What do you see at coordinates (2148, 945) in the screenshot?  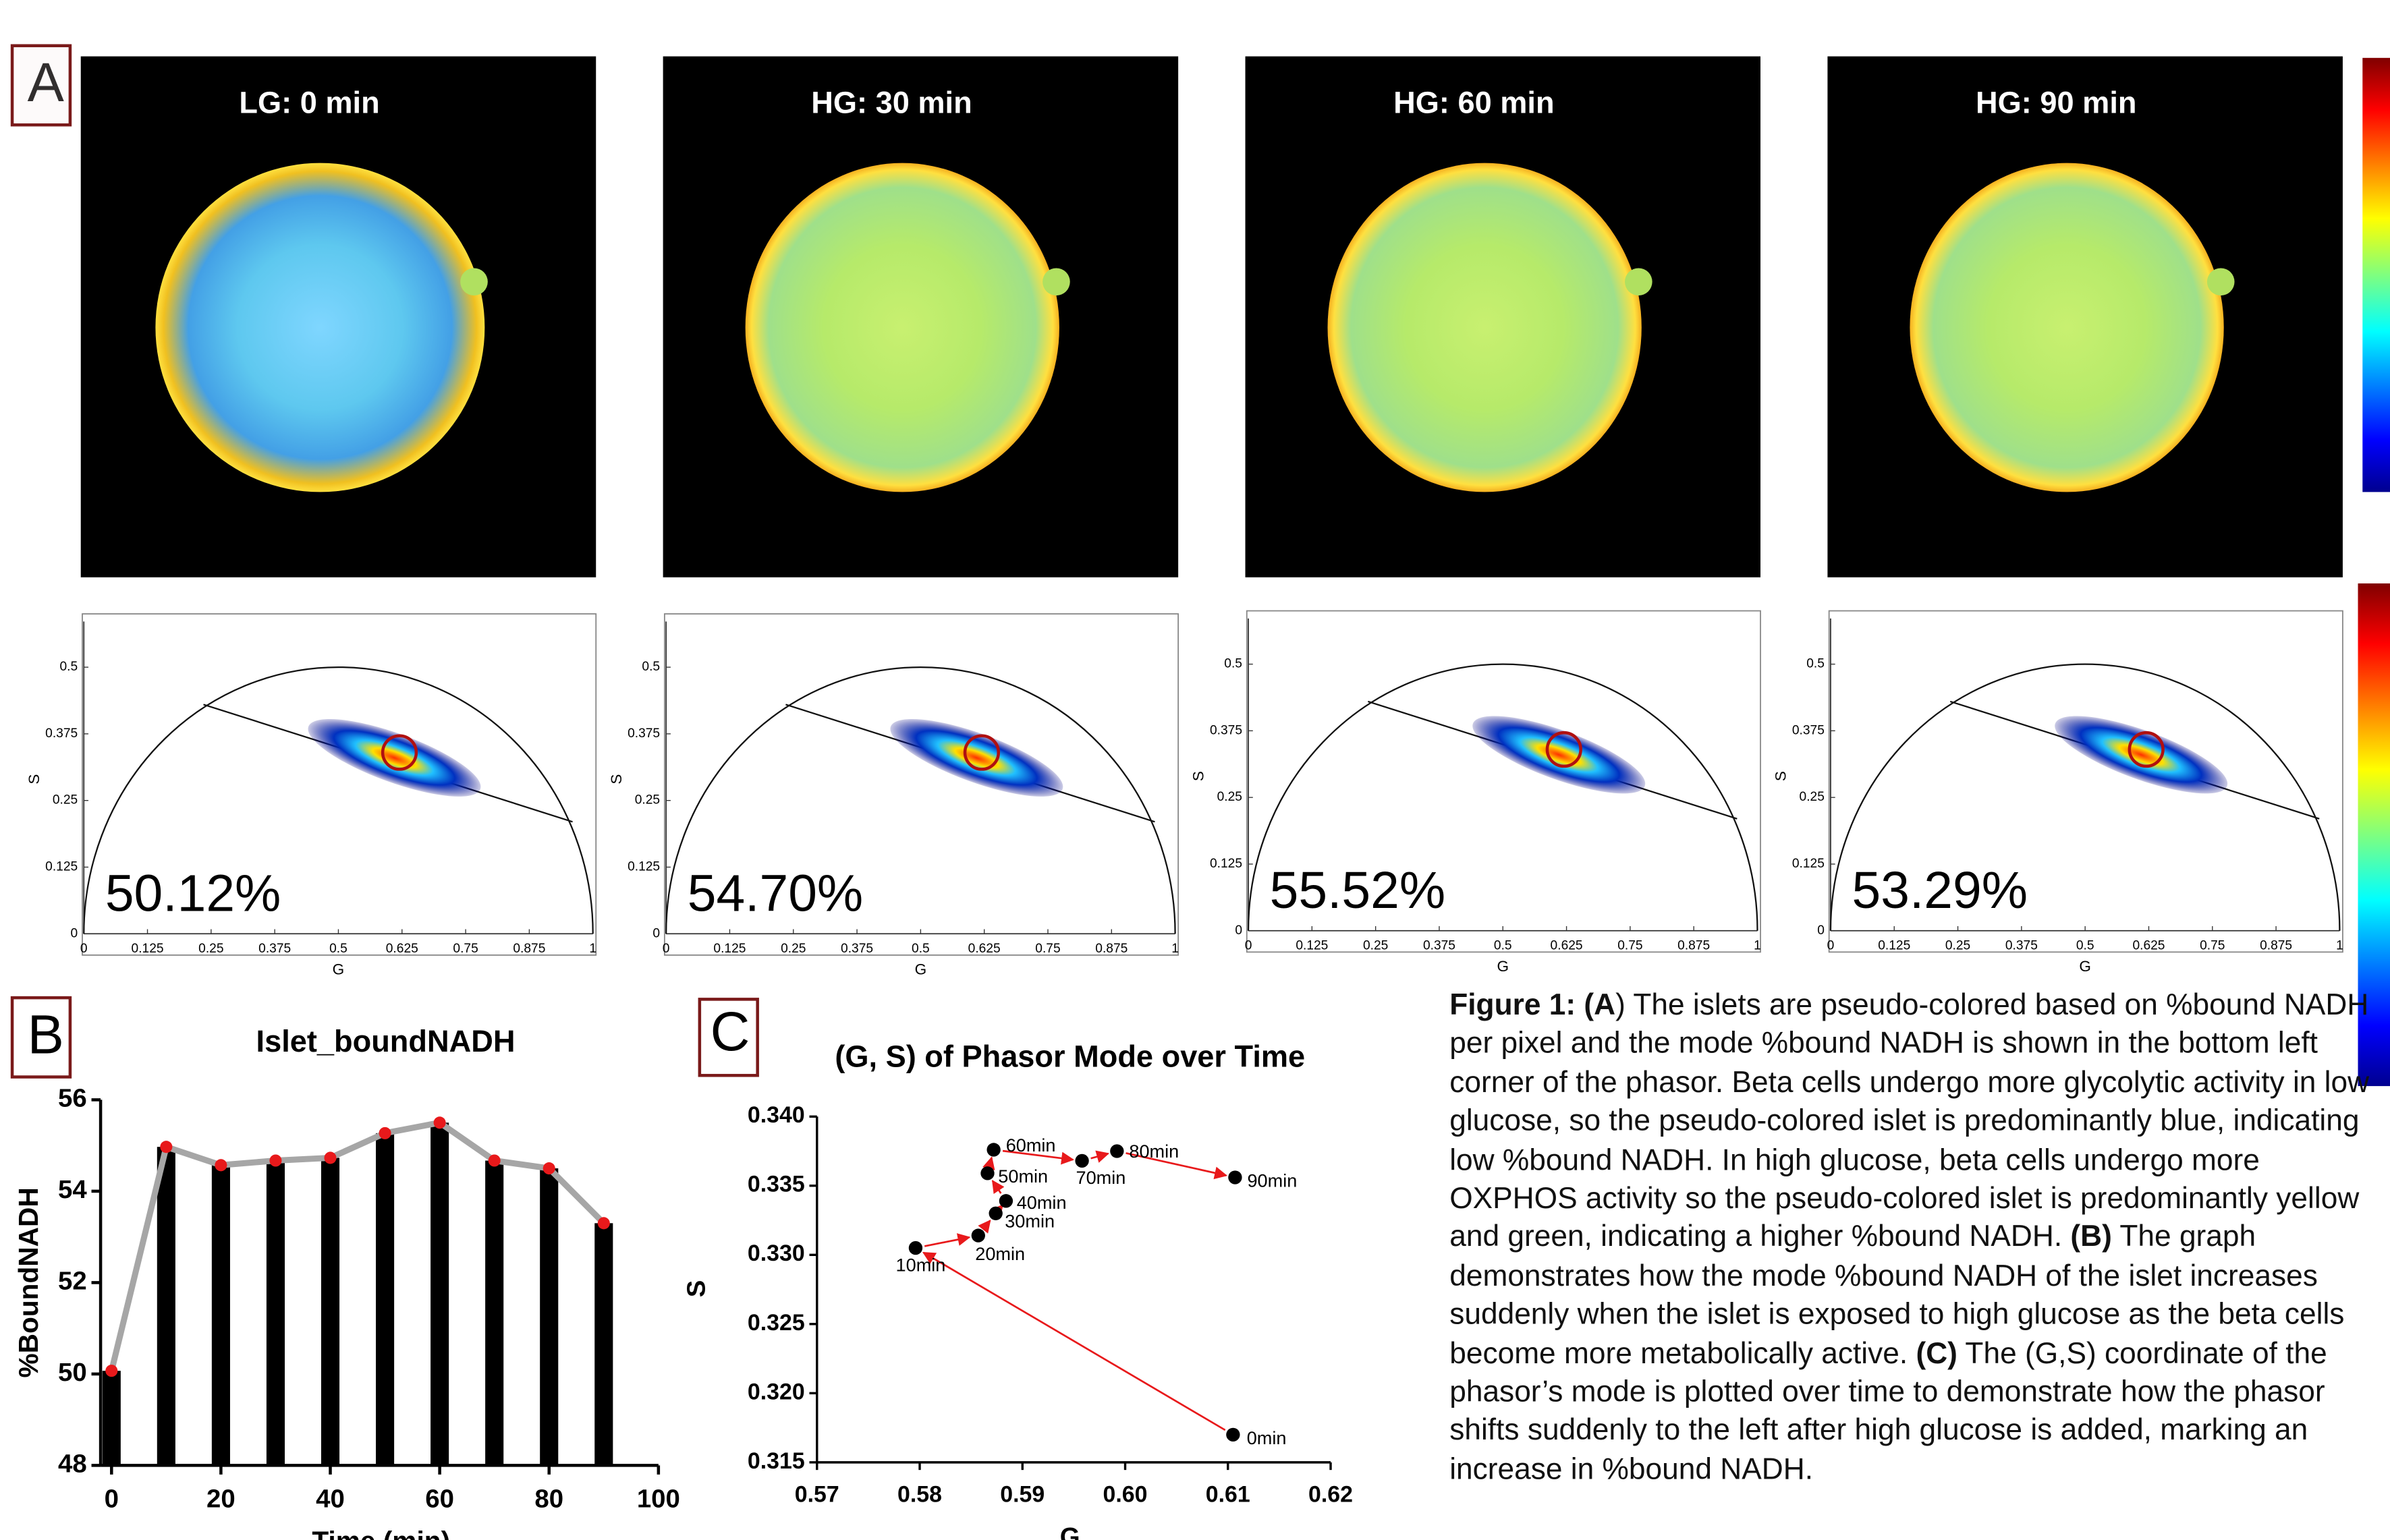 I see `x-tick-label: 0.625` at bounding box center [2148, 945].